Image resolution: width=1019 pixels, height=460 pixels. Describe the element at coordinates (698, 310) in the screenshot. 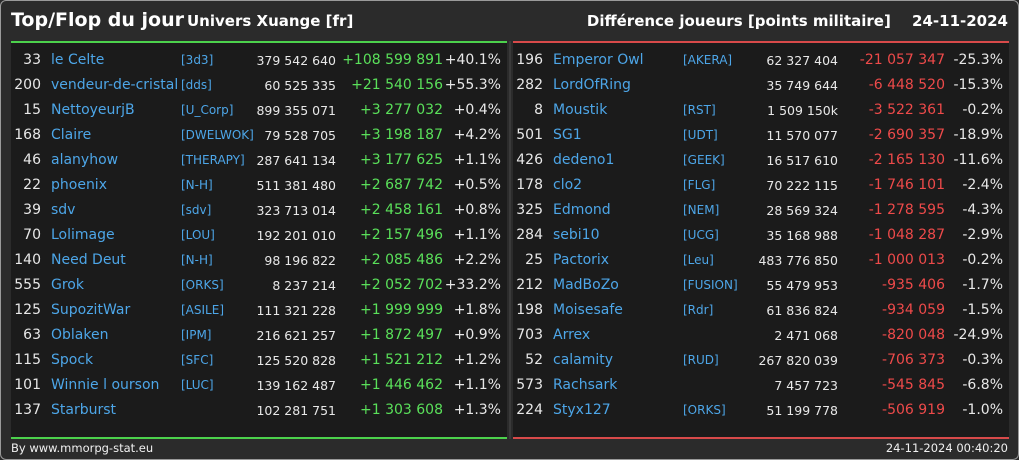

I see `alliance-tag-link: [Rdr]` at that location.